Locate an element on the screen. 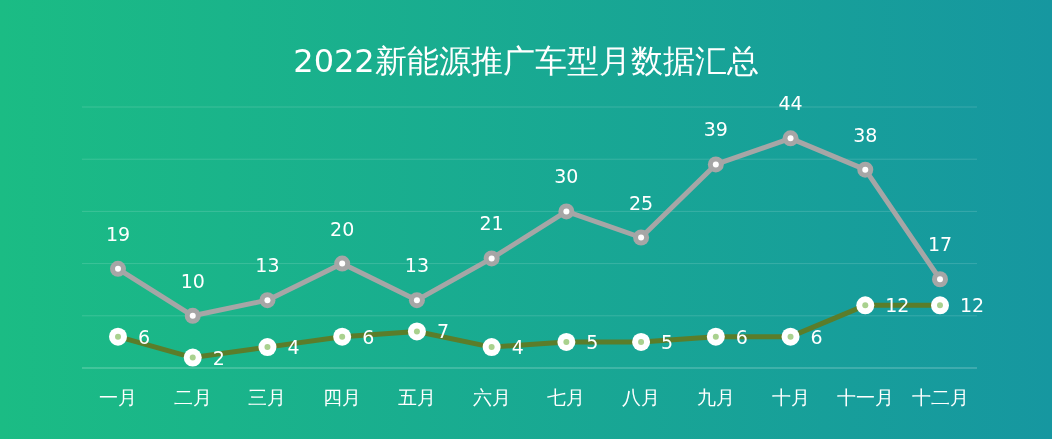 This screenshot has width=1052, height=439. x-tick-label: 十月 is located at coordinates (790, 397).